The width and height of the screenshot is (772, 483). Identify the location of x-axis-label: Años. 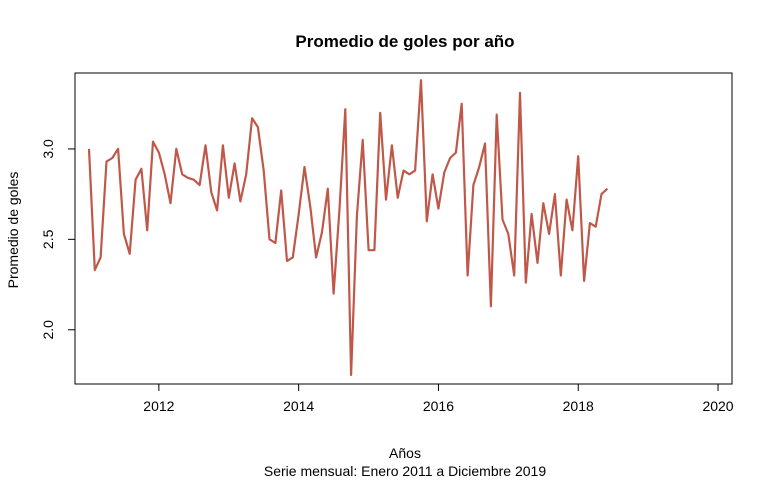
(405, 453).